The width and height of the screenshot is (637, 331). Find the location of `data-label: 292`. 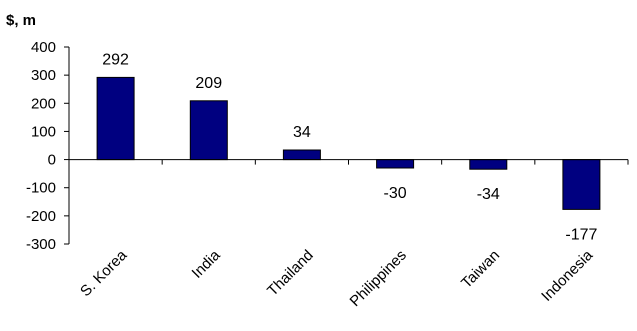

data-label: 292 is located at coordinates (115, 59).